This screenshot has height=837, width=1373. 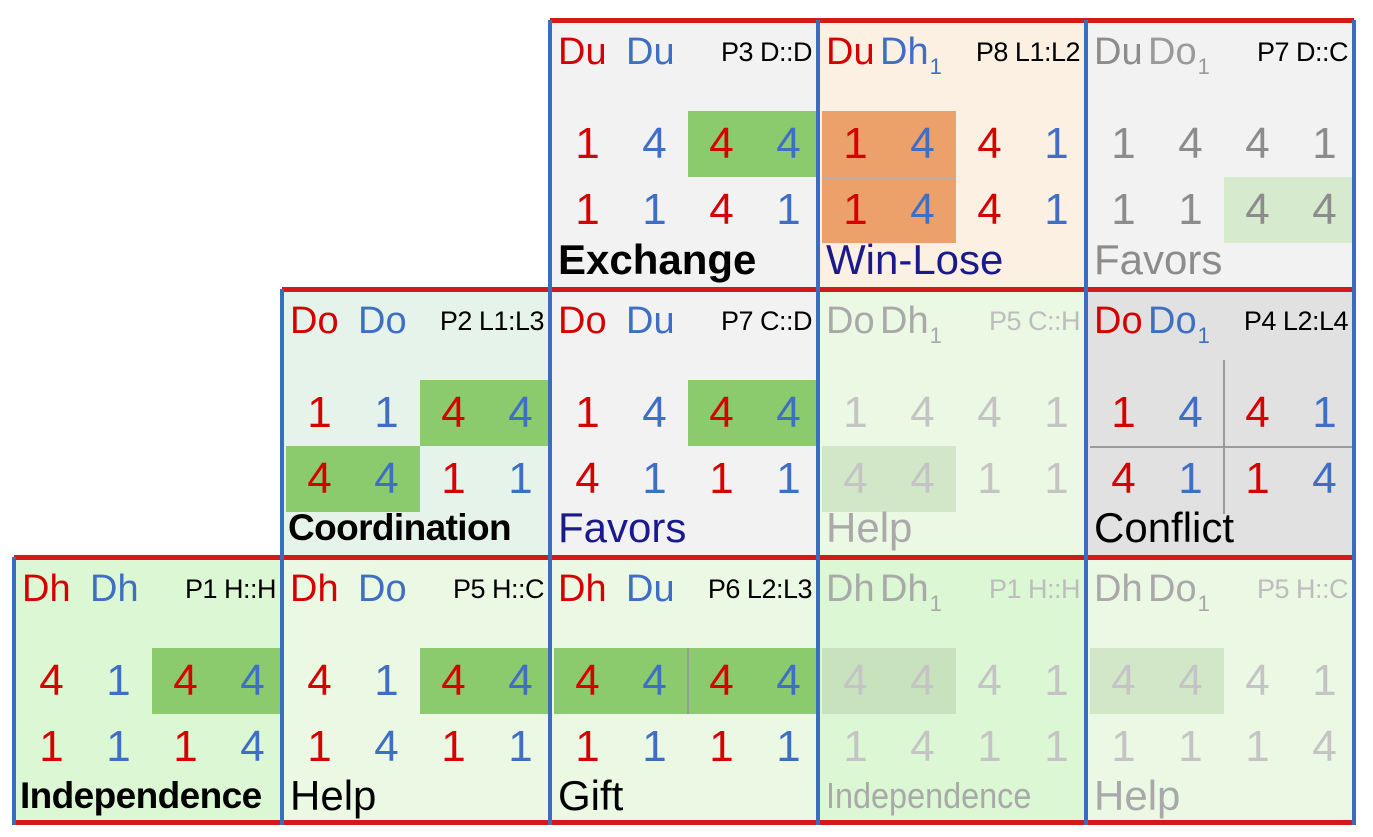 What do you see at coordinates (148, 589) in the screenshot?
I see `cell-header: Dh Dh P1 H::H` at bounding box center [148, 589].